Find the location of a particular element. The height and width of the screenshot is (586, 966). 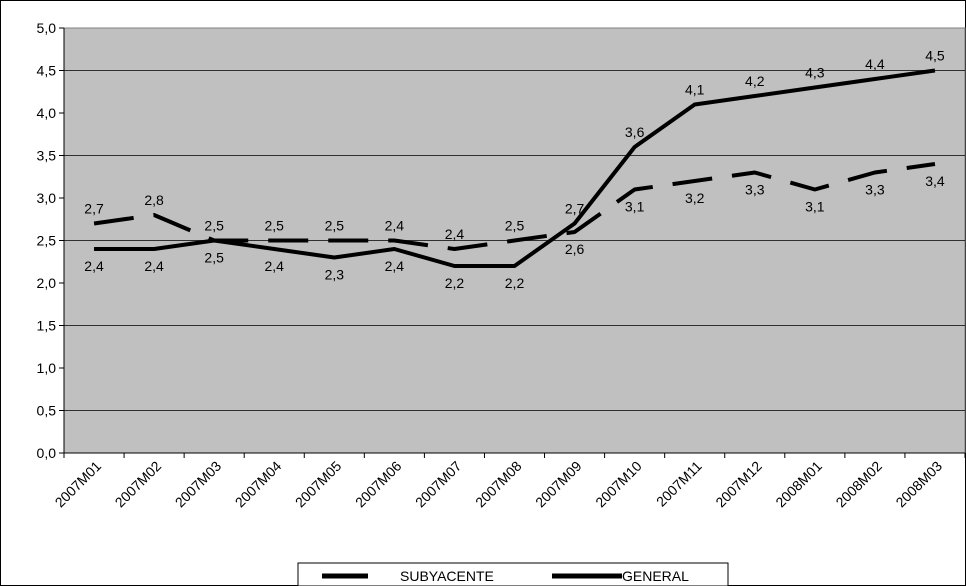

data-label-general: 4,5 is located at coordinates (935, 56).